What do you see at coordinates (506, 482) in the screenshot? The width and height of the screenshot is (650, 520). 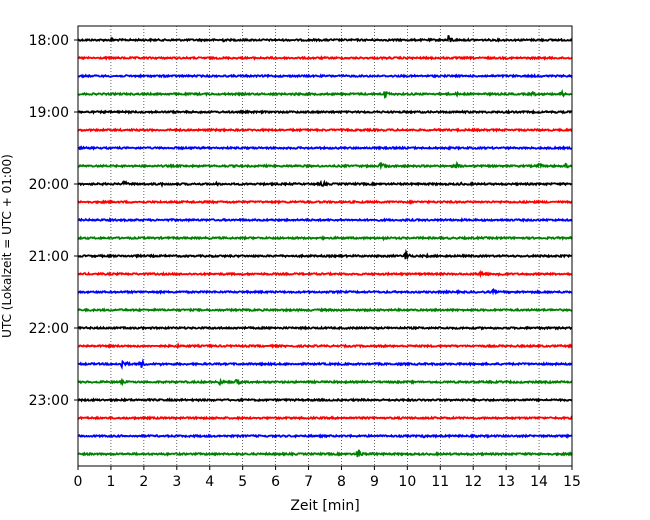 I see `x-tick-label: 13` at bounding box center [506, 482].